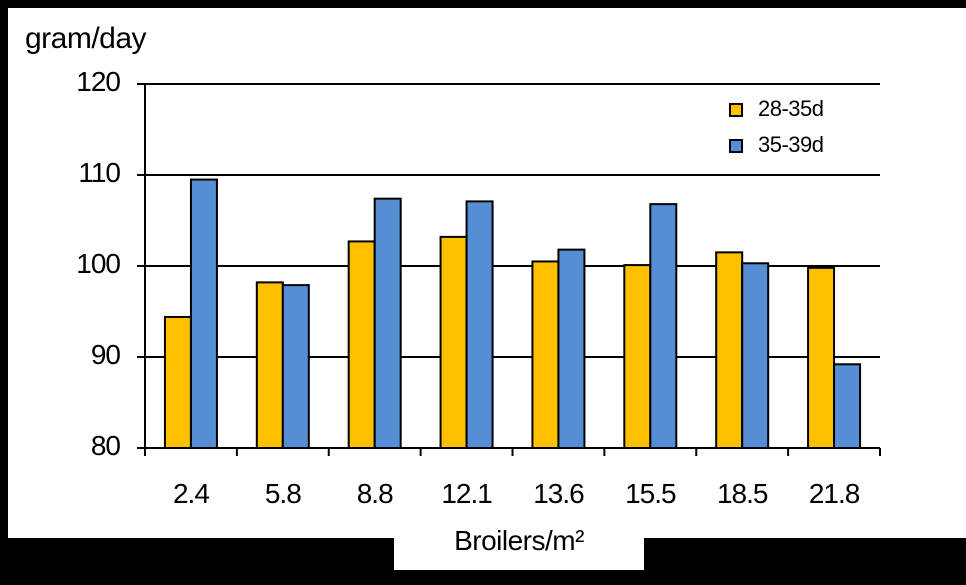 This screenshot has height=585, width=966. Describe the element at coordinates (105, 354) in the screenshot. I see `y-tick-label: 90` at that location.